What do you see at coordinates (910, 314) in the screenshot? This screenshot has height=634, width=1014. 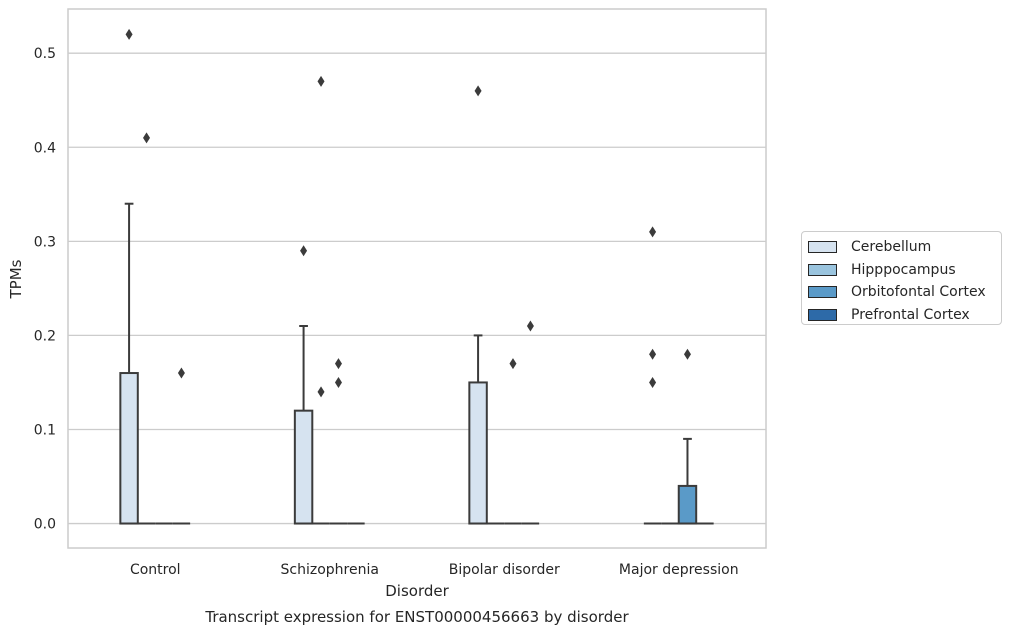 I see `legend-label-prefrontal-cortex: Prefrontal Cortex` at bounding box center [910, 314].